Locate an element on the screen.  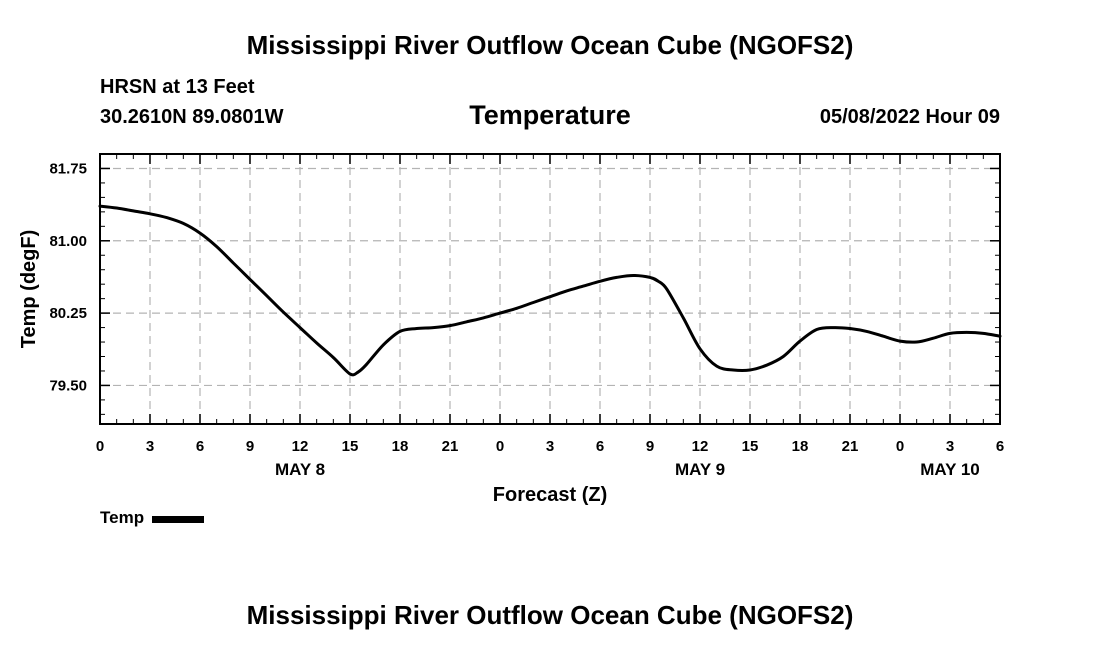
y-tick-label: 80.25 is located at coordinates (68, 313).